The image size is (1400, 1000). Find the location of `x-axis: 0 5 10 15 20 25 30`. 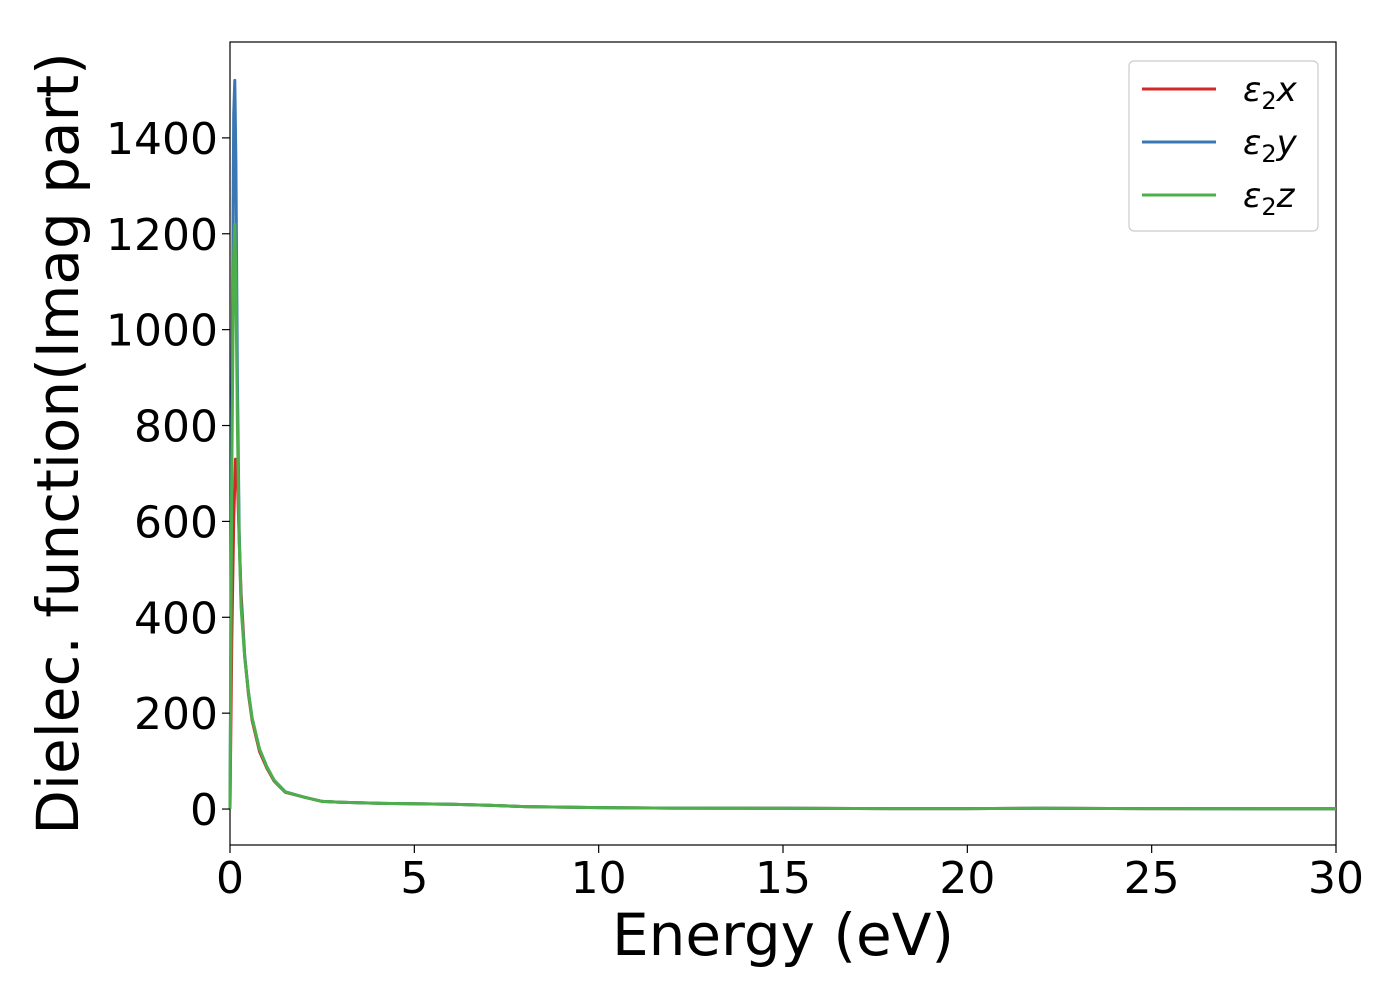

x-axis: 0 5 10 15 20 25 30 is located at coordinates (790, 874).